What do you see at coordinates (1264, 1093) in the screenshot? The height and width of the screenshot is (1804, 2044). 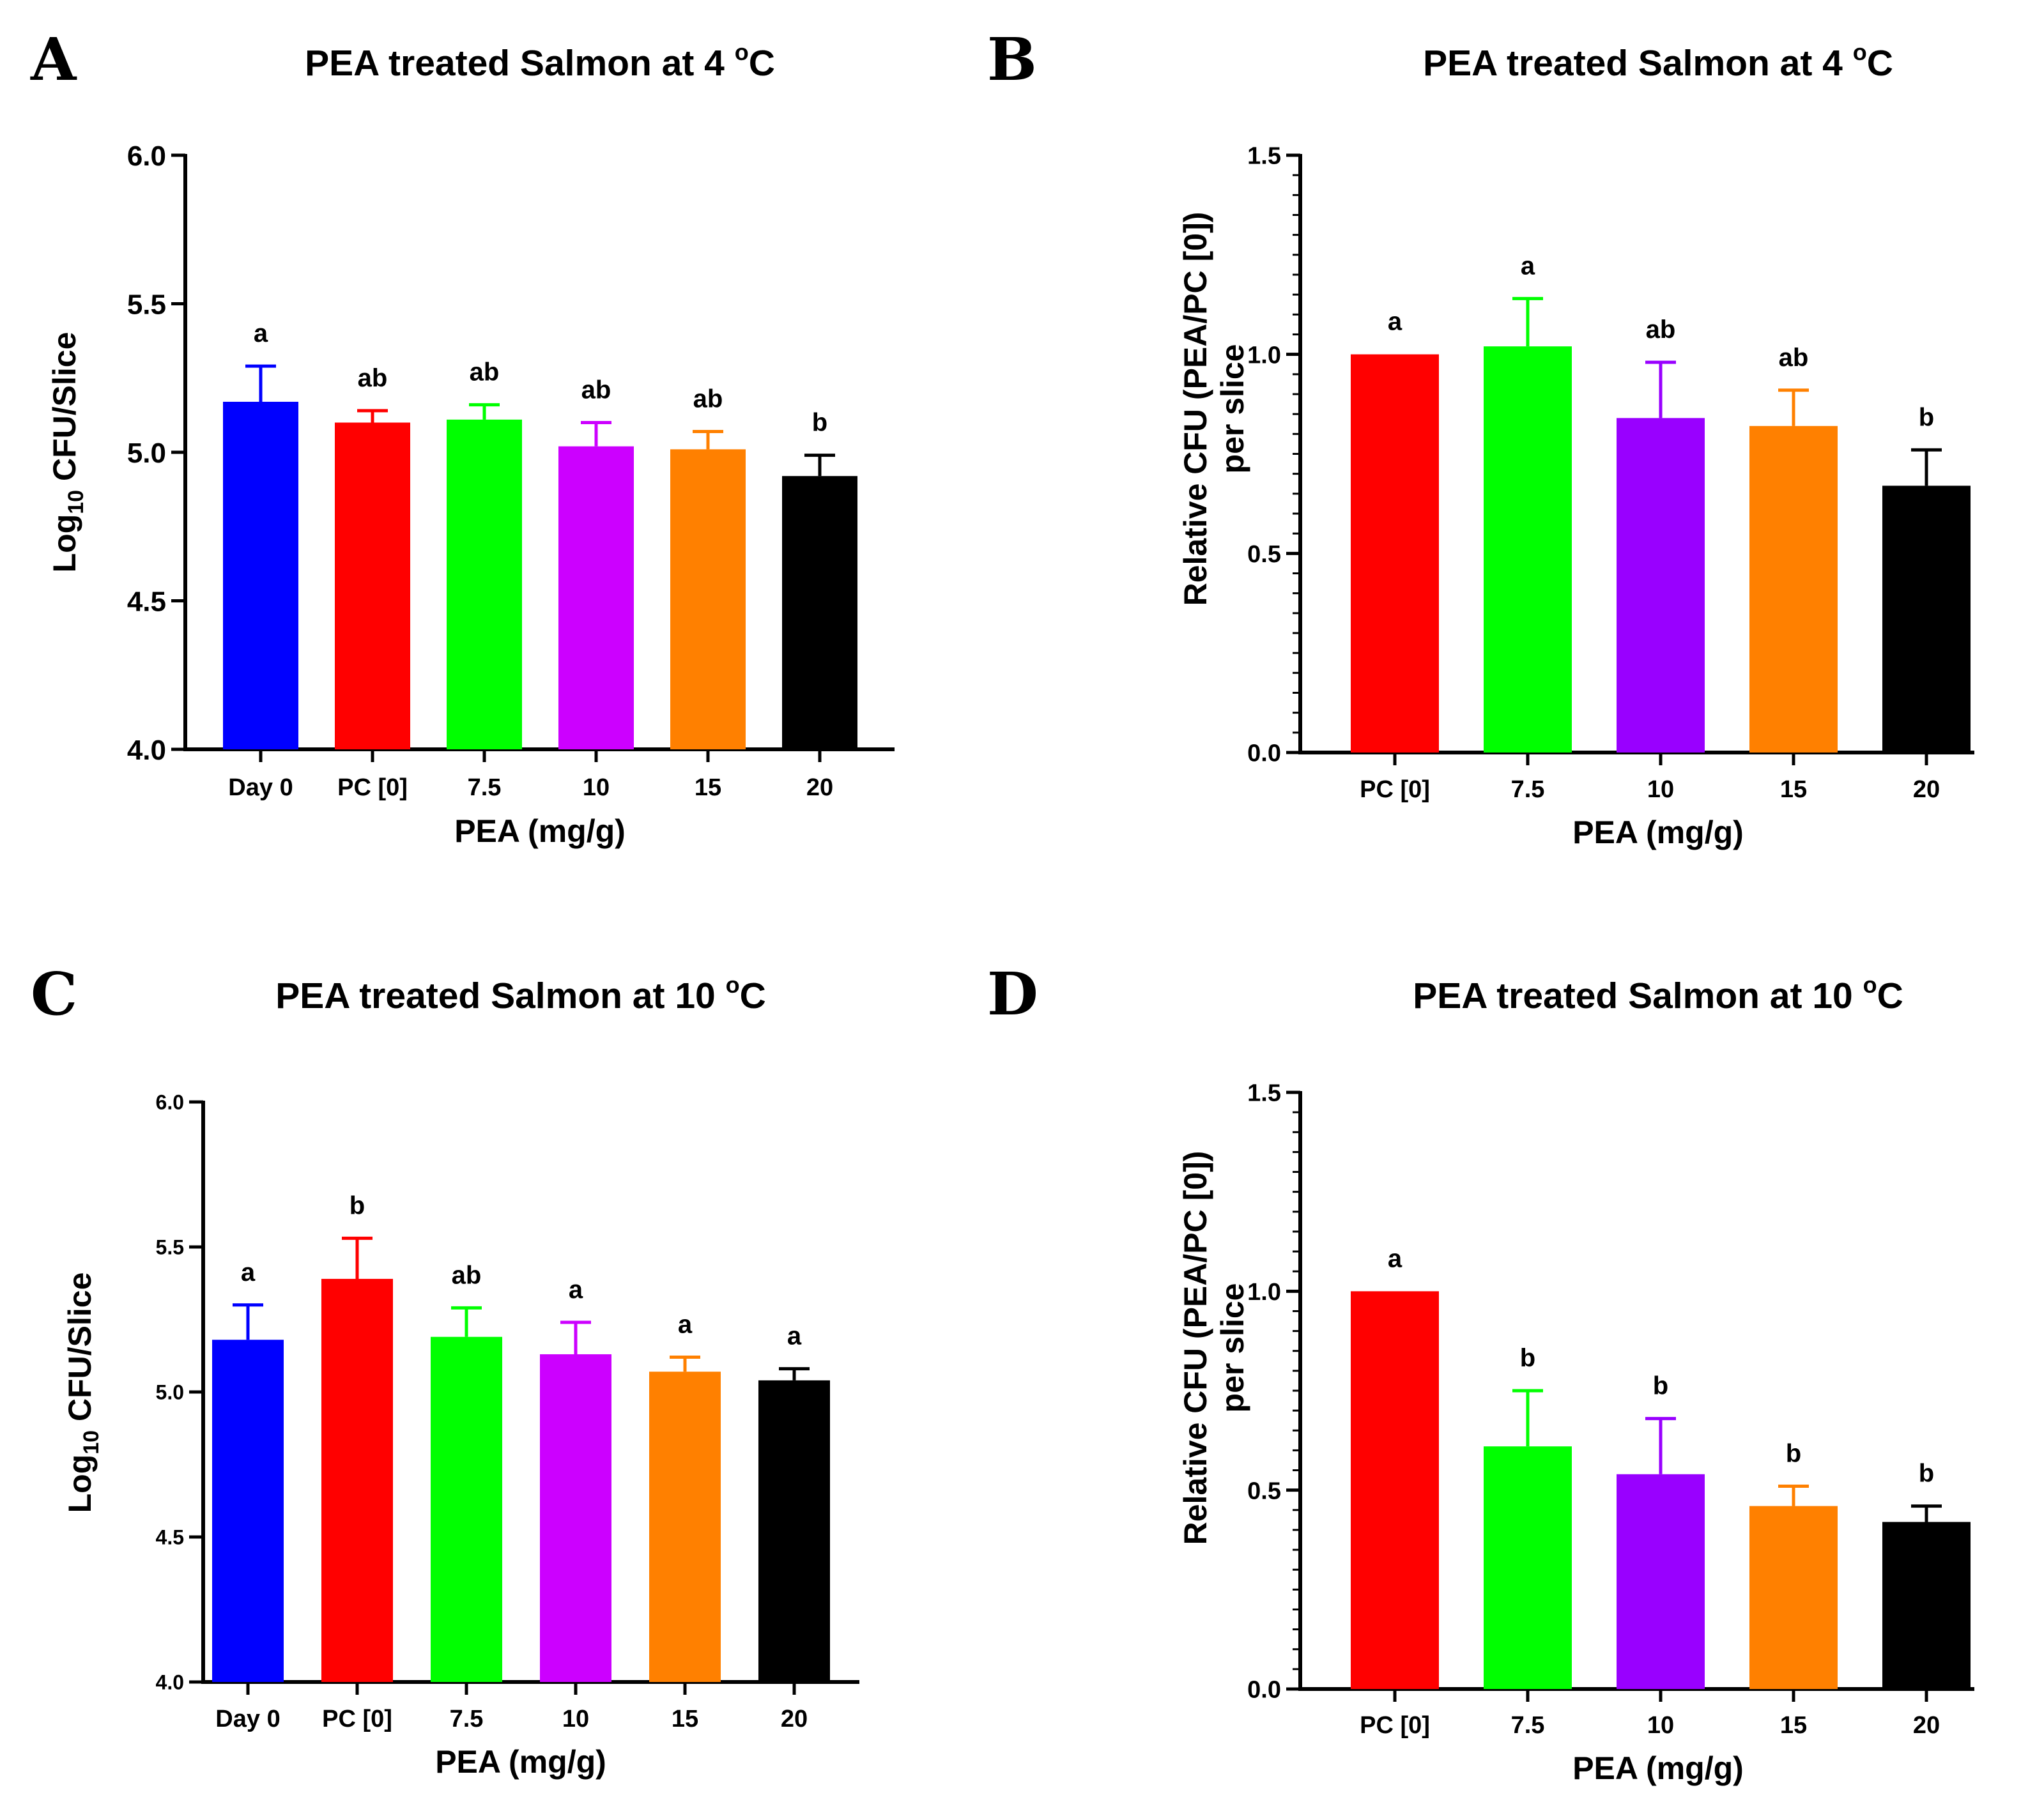 I see `y-tick-label: 1.5` at bounding box center [1264, 1093].